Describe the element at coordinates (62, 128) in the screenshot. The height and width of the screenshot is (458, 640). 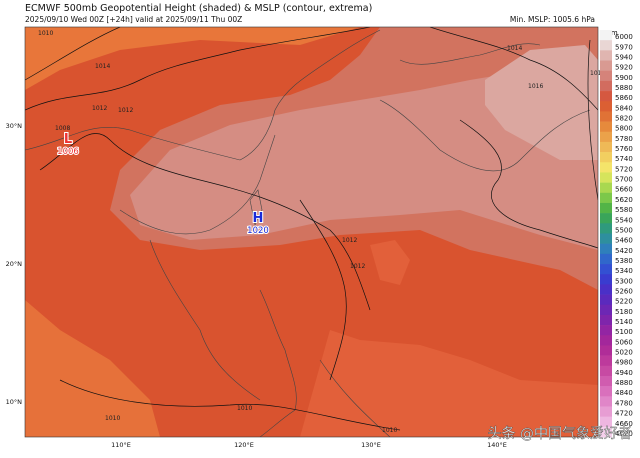
I see `contour-label: 1008` at that location.